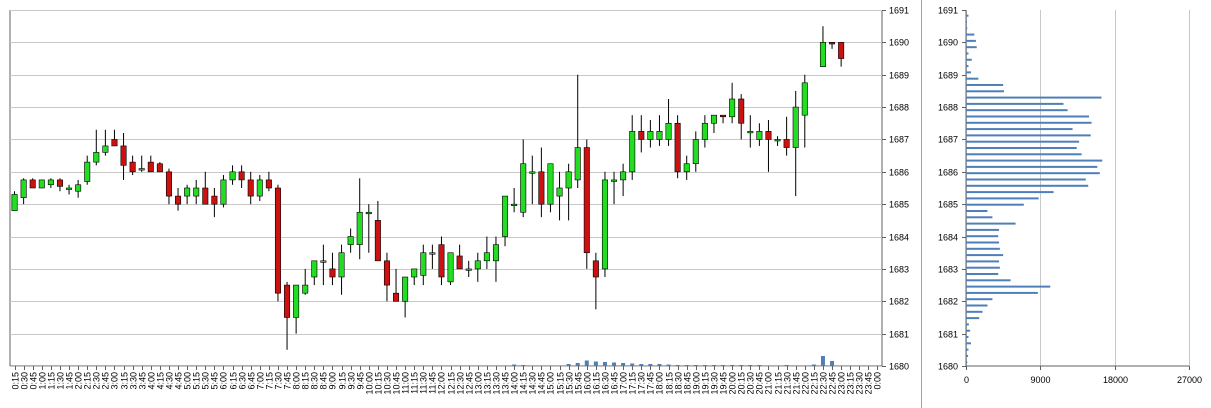  Describe the element at coordinates (948, 205) in the screenshot. I see `profile-y-tick-label: 1685` at that location.